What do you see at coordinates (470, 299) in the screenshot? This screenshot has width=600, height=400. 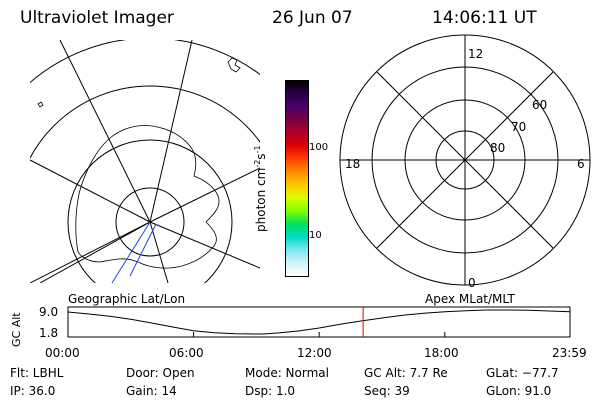 I see `magnetic-label: Apex MLat/MLT` at bounding box center [470, 299].